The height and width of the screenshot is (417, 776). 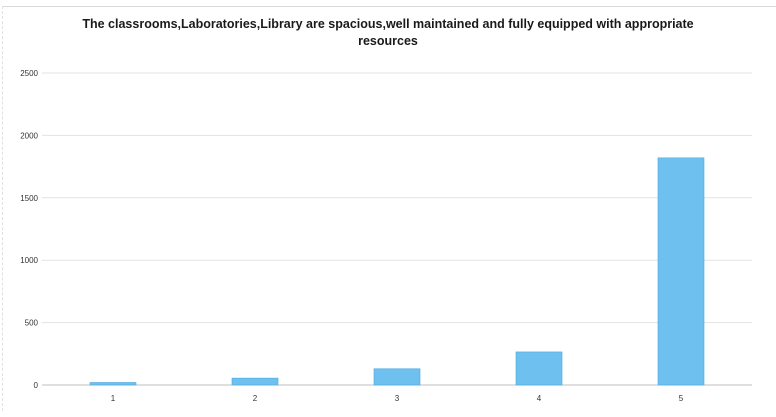 What do you see at coordinates (29, 260) in the screenshot?
I see `y-tick-label: 1000` at bounding box center [29, 260].